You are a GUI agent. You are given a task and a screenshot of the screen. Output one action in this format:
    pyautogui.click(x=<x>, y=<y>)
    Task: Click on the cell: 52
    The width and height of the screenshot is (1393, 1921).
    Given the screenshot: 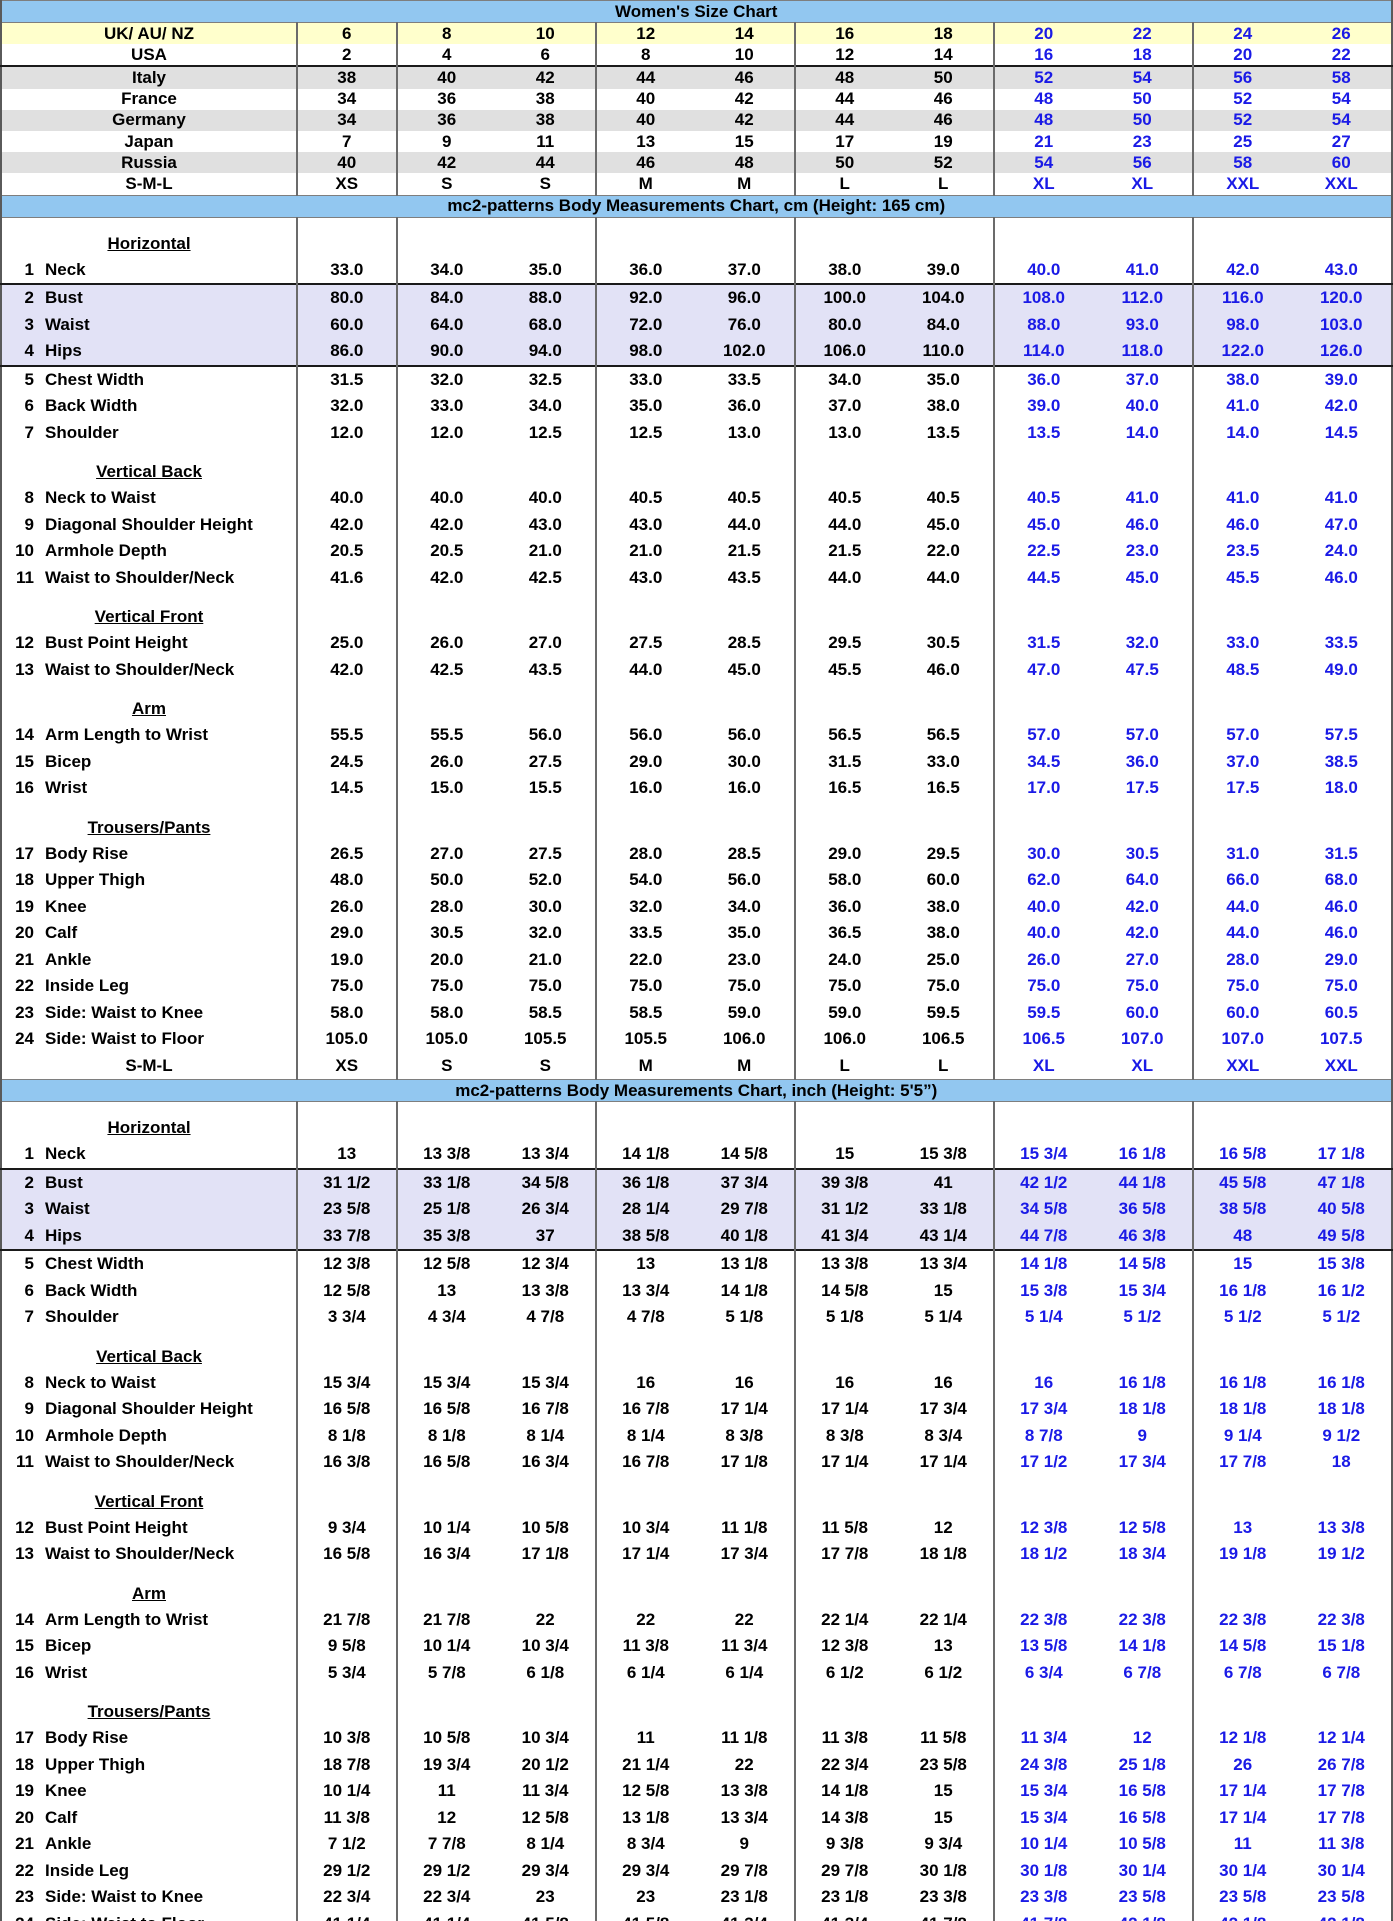 What is the action you would take?
    pyautogui.click(x=1042, y=77)
    